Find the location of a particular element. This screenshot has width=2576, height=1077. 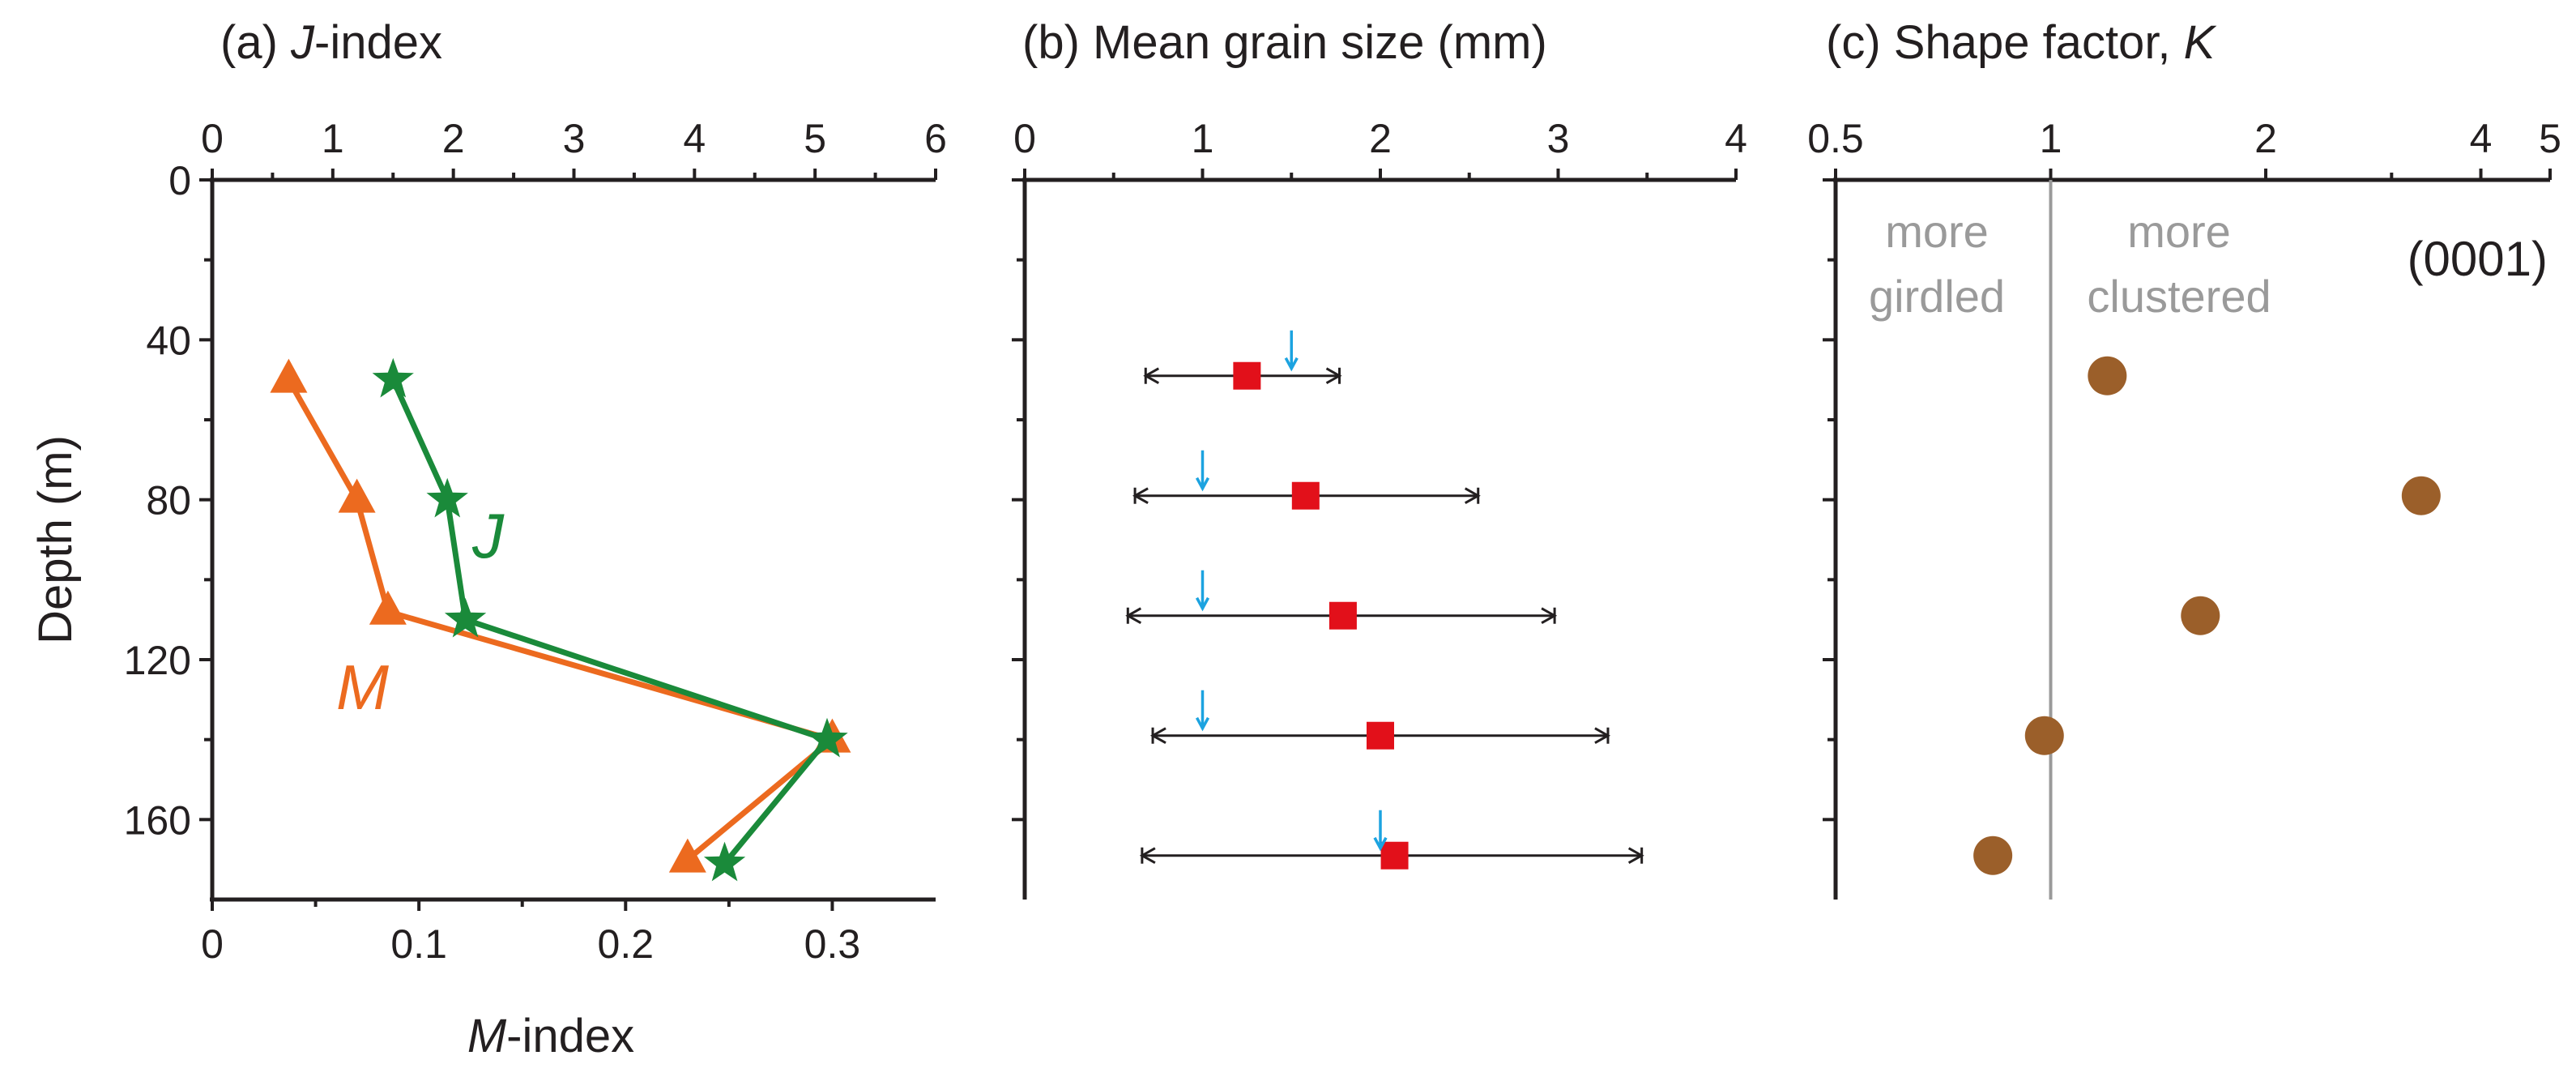

panel-a-bottom-tick-label: 0.1 is located at coordinates (419, 944).